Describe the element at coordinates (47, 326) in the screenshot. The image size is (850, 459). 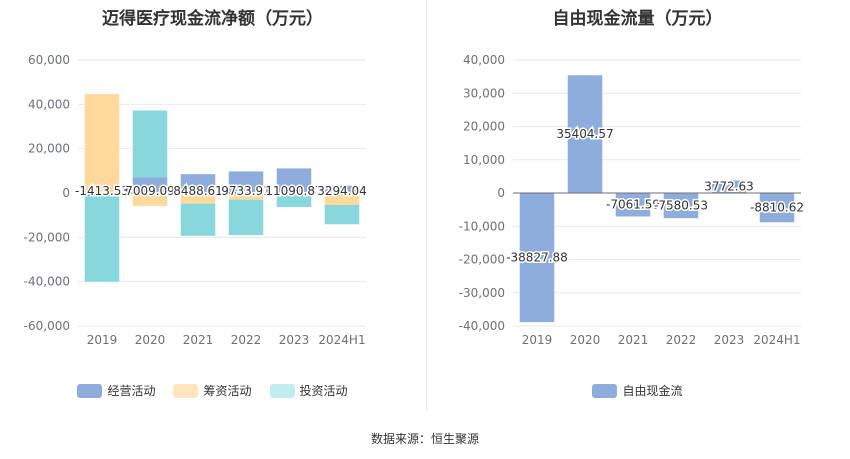
I see `y-tick-label: -60,000` at that location.